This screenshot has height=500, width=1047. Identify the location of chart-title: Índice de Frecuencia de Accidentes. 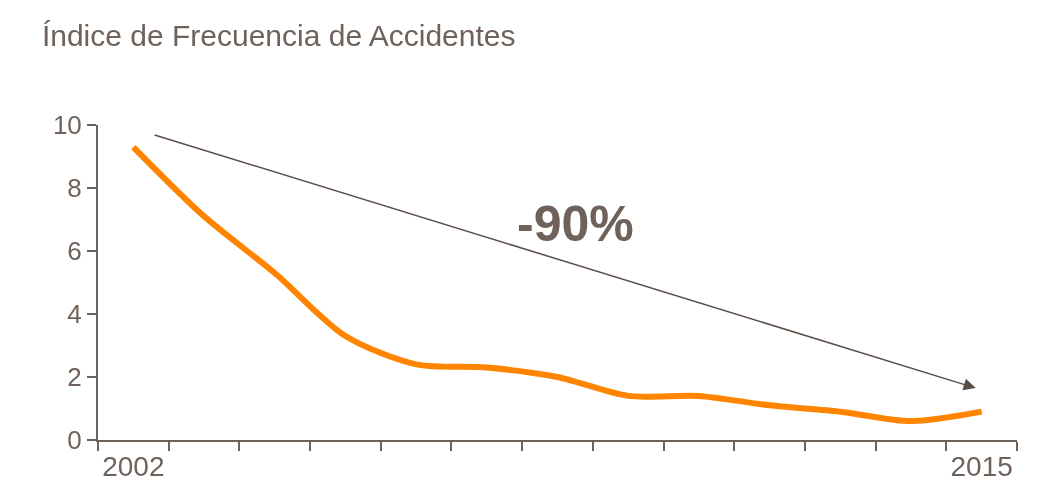
(278, 35).